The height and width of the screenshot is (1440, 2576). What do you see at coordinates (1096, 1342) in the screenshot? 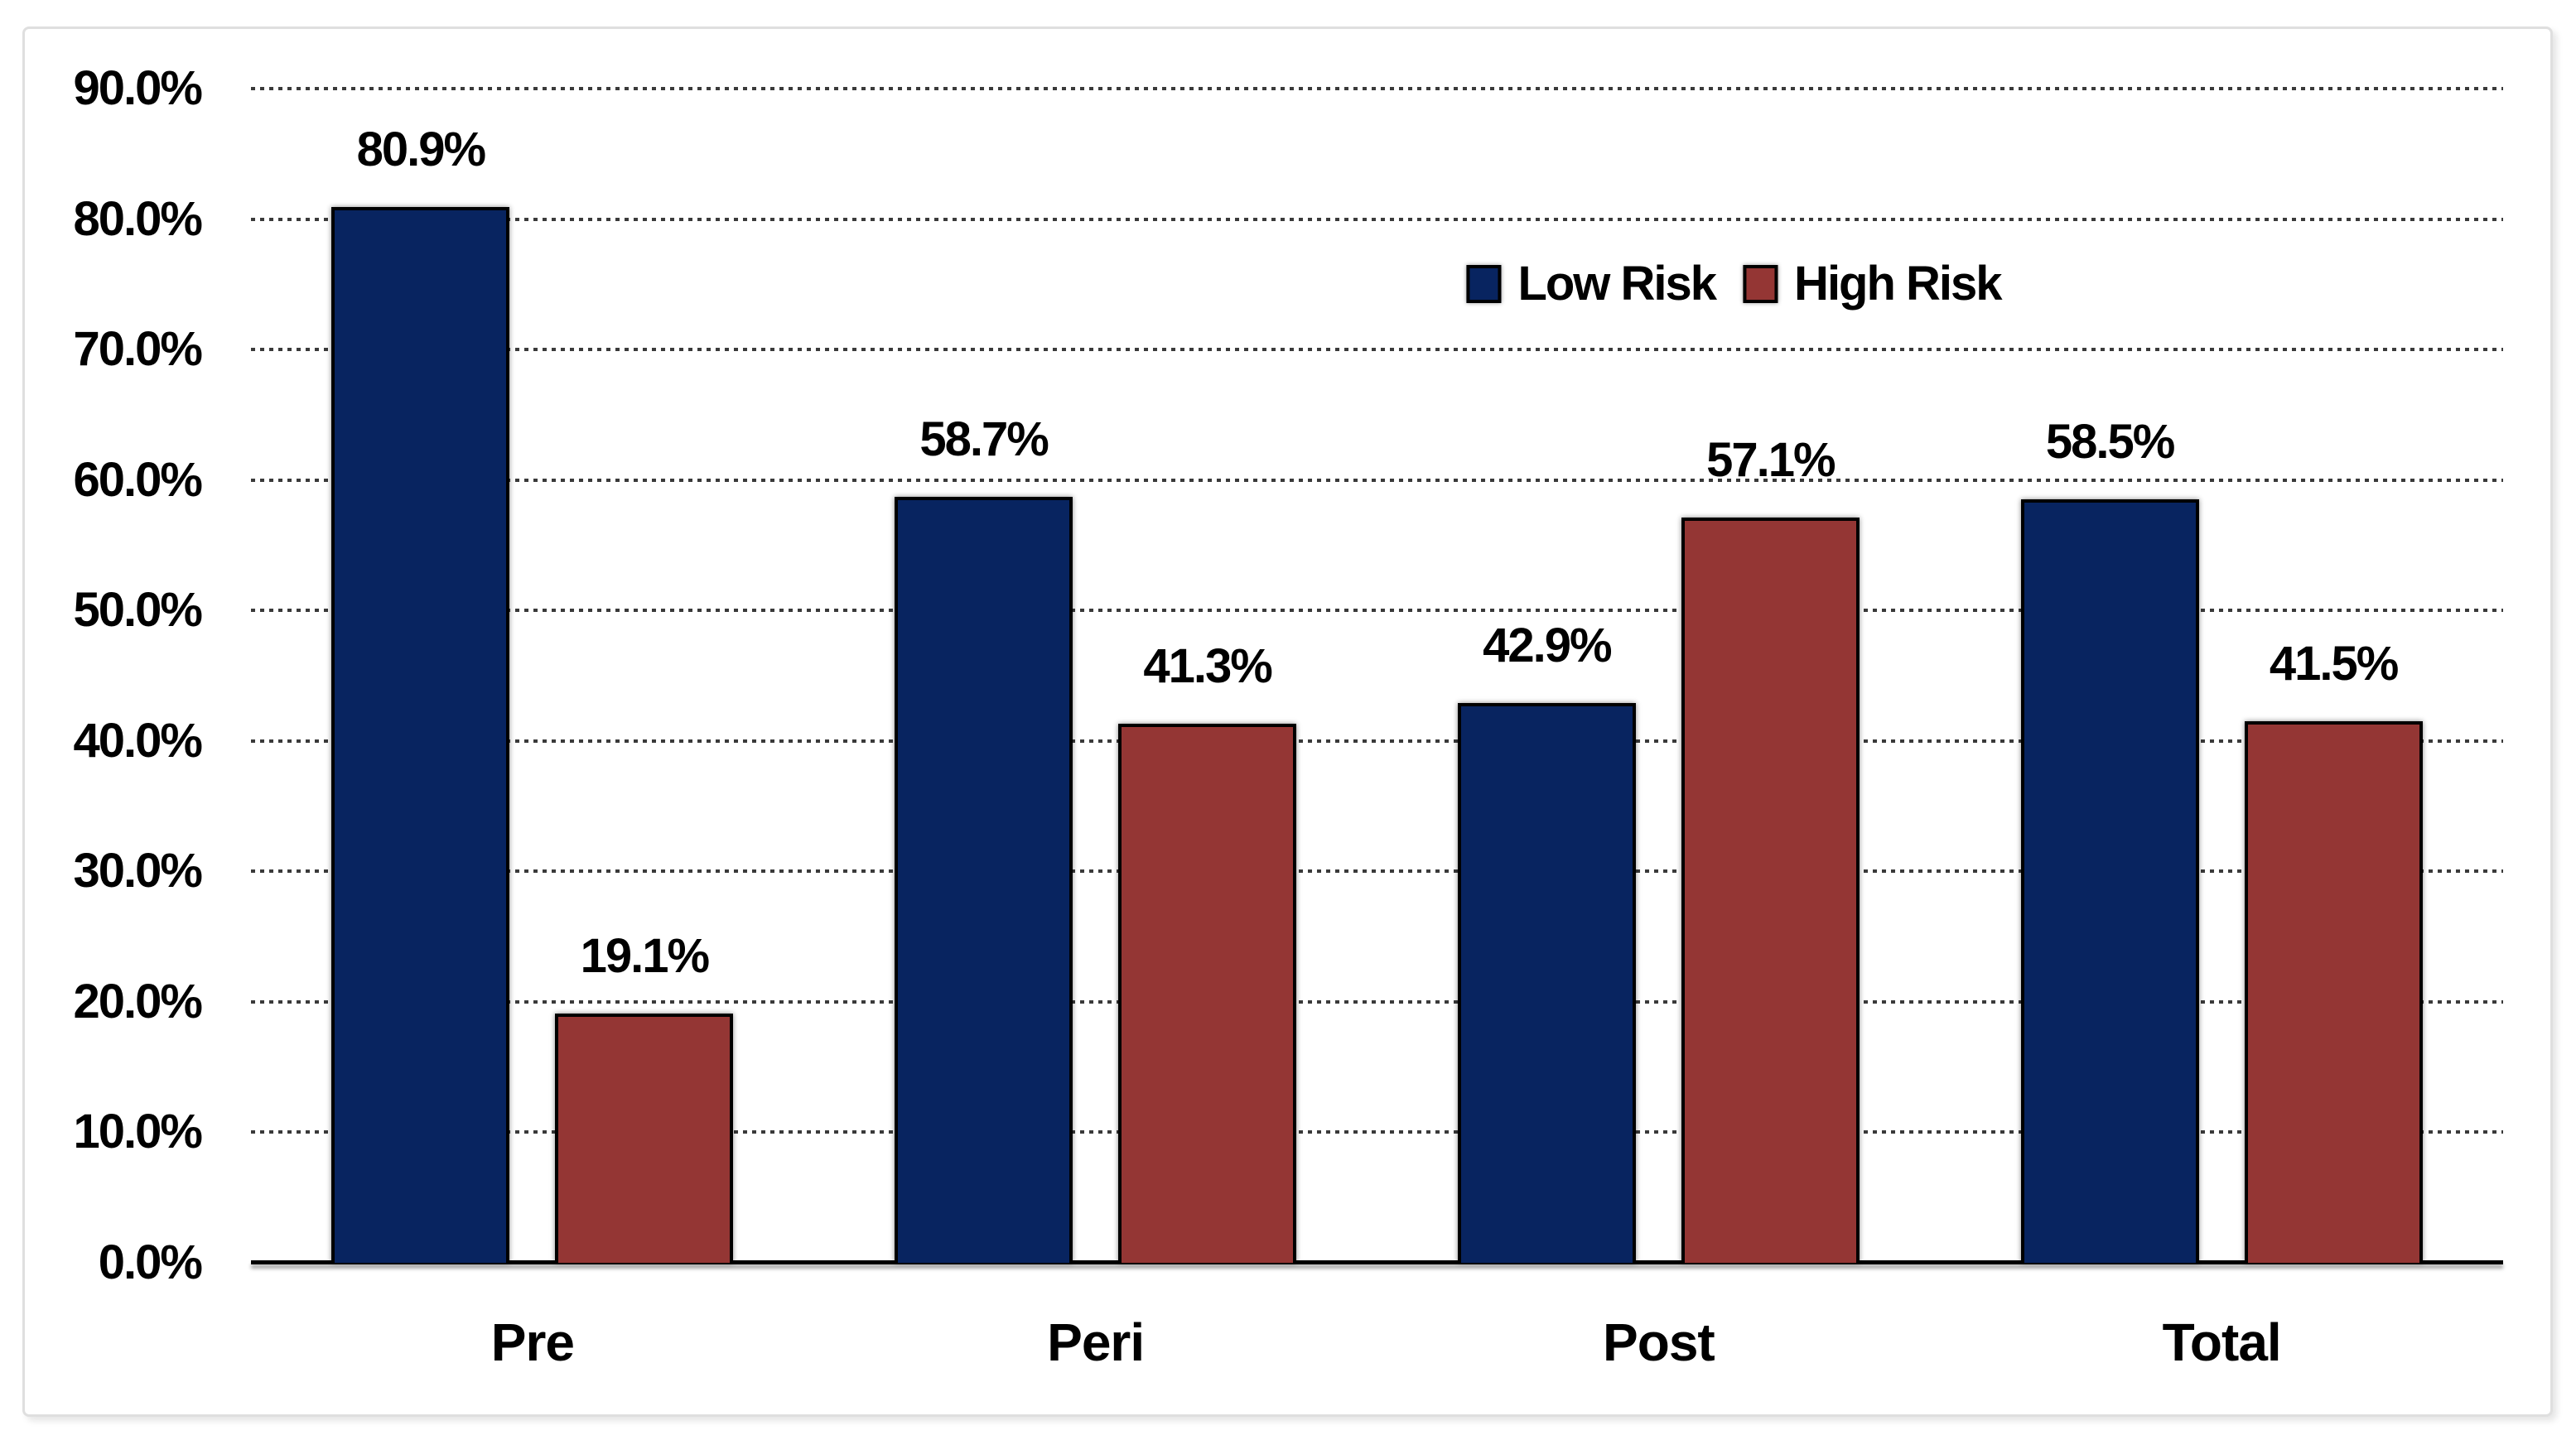
I see `x-axis-category-label-peri: Peri` at bounding box center [1096, 1342].